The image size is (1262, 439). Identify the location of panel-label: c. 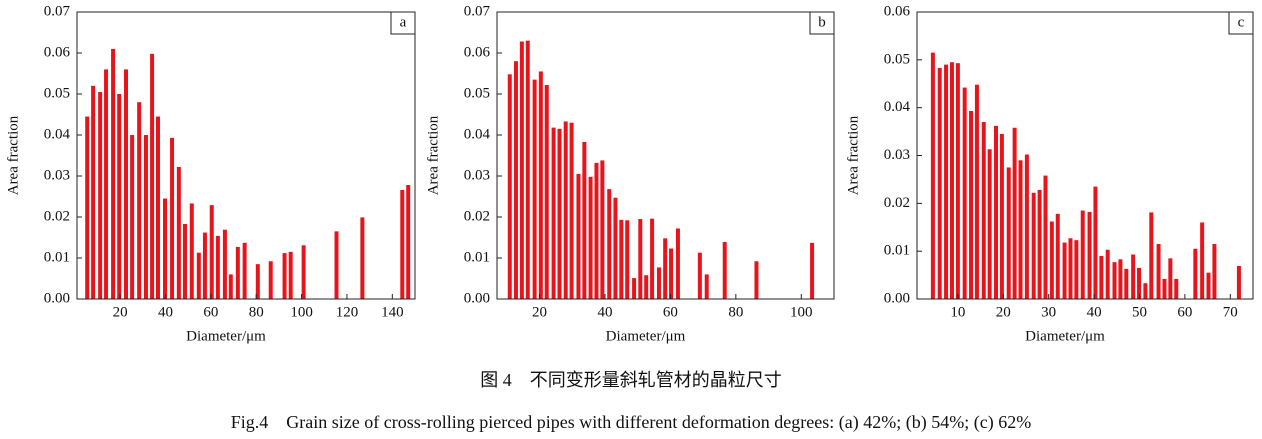
(1241, 22).